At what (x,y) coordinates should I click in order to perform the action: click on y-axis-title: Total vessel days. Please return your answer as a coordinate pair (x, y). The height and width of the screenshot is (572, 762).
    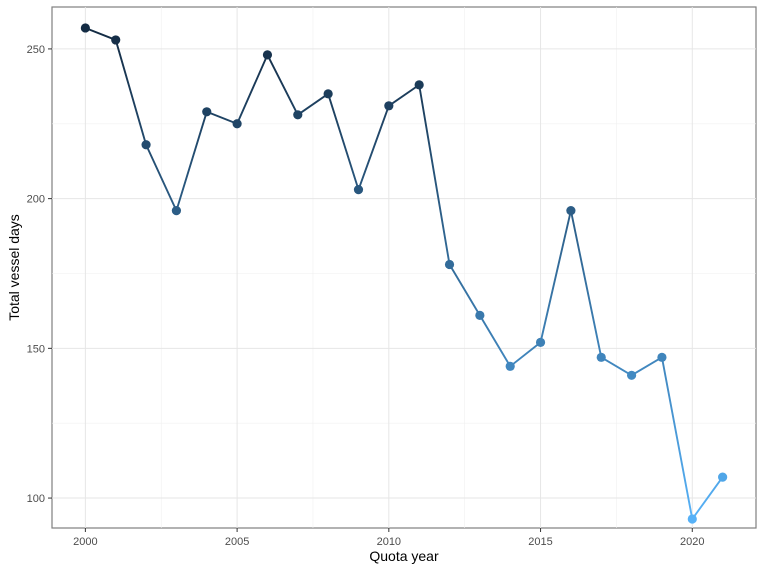
    Looking at the image, I should click on (14, 267).